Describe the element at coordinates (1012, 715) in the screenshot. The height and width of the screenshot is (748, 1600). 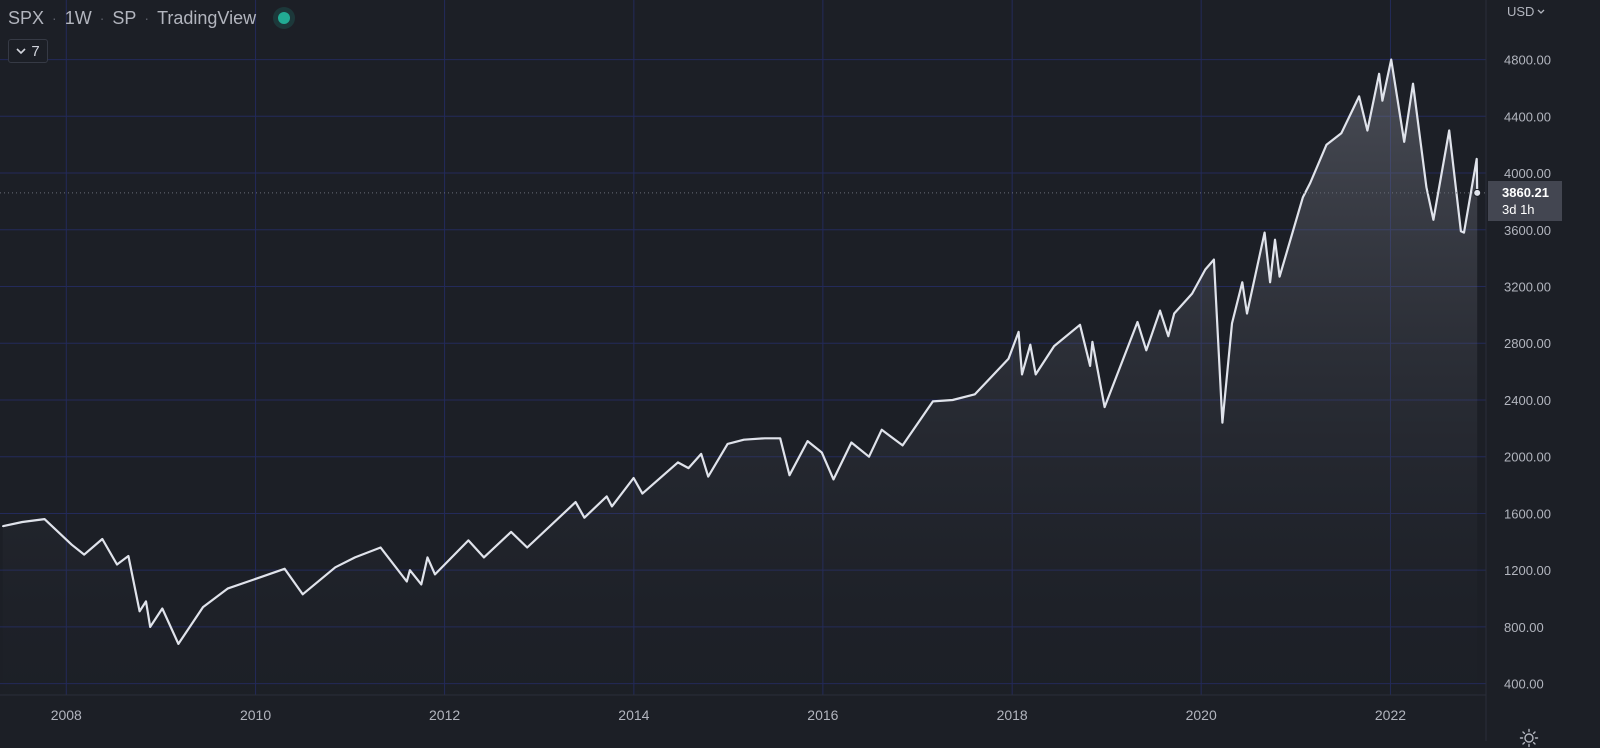
I see `x-tick-label: 2018` at that location.